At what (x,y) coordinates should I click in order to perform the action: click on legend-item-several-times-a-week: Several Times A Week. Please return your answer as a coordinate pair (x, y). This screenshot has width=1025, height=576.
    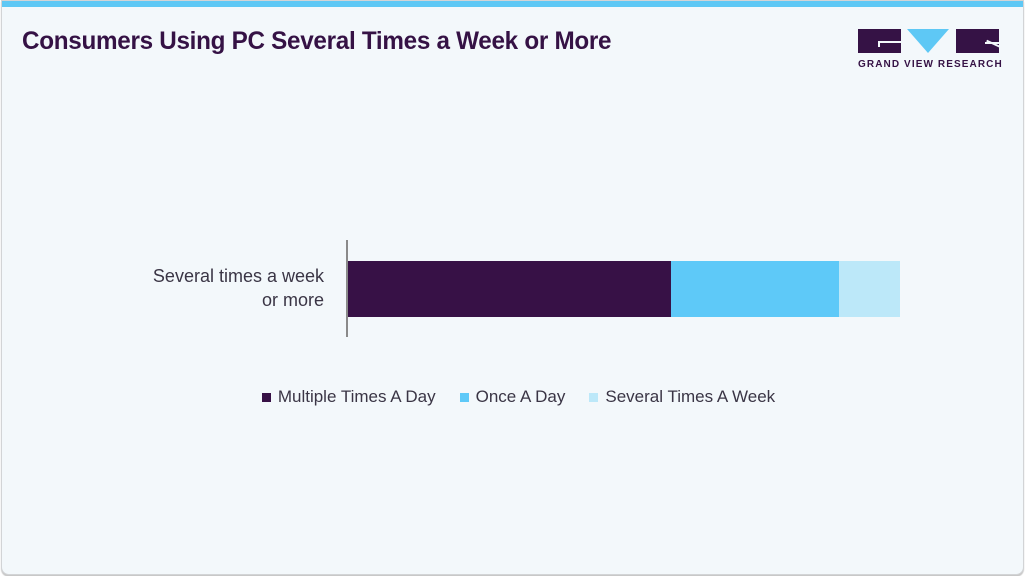
    Looking at the image, I should click on (682, 397).